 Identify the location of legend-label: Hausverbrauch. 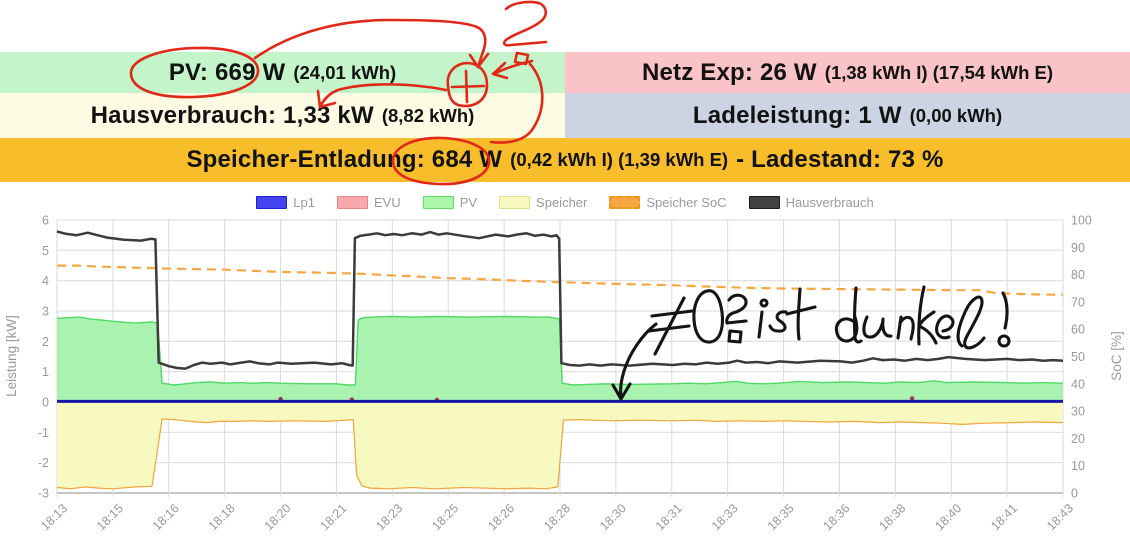
(829, 202).